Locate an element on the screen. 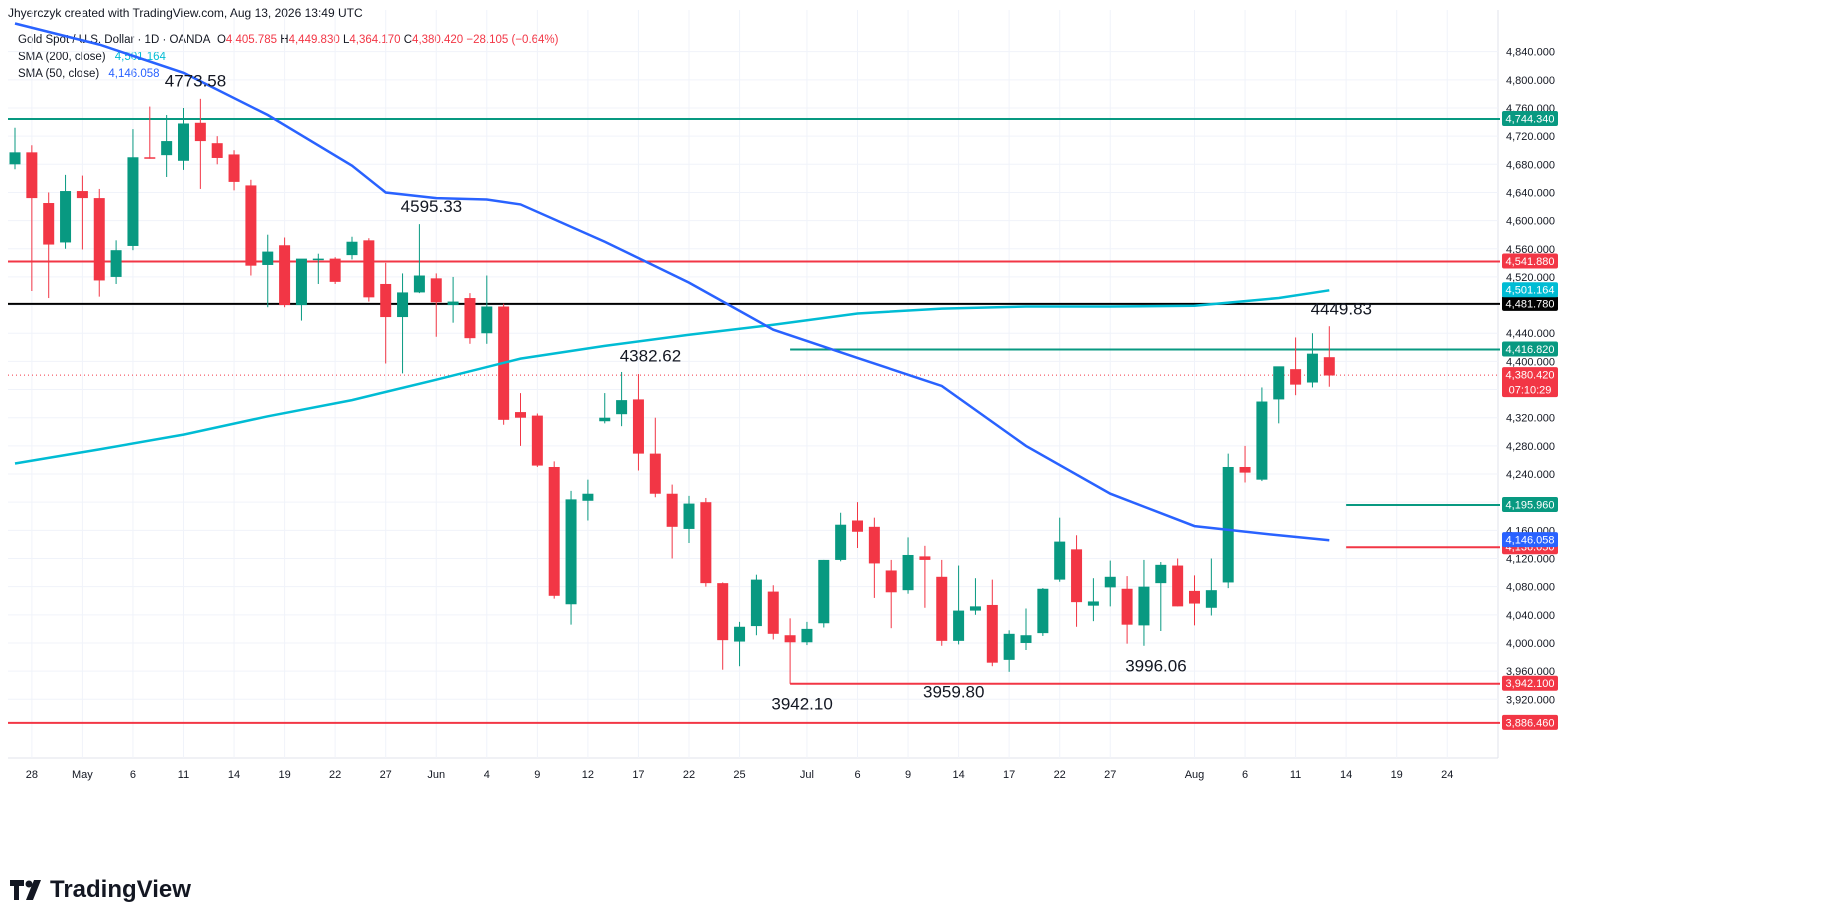  axis-badge-label: 4,501.164 is located at coordinates (1530, 291).